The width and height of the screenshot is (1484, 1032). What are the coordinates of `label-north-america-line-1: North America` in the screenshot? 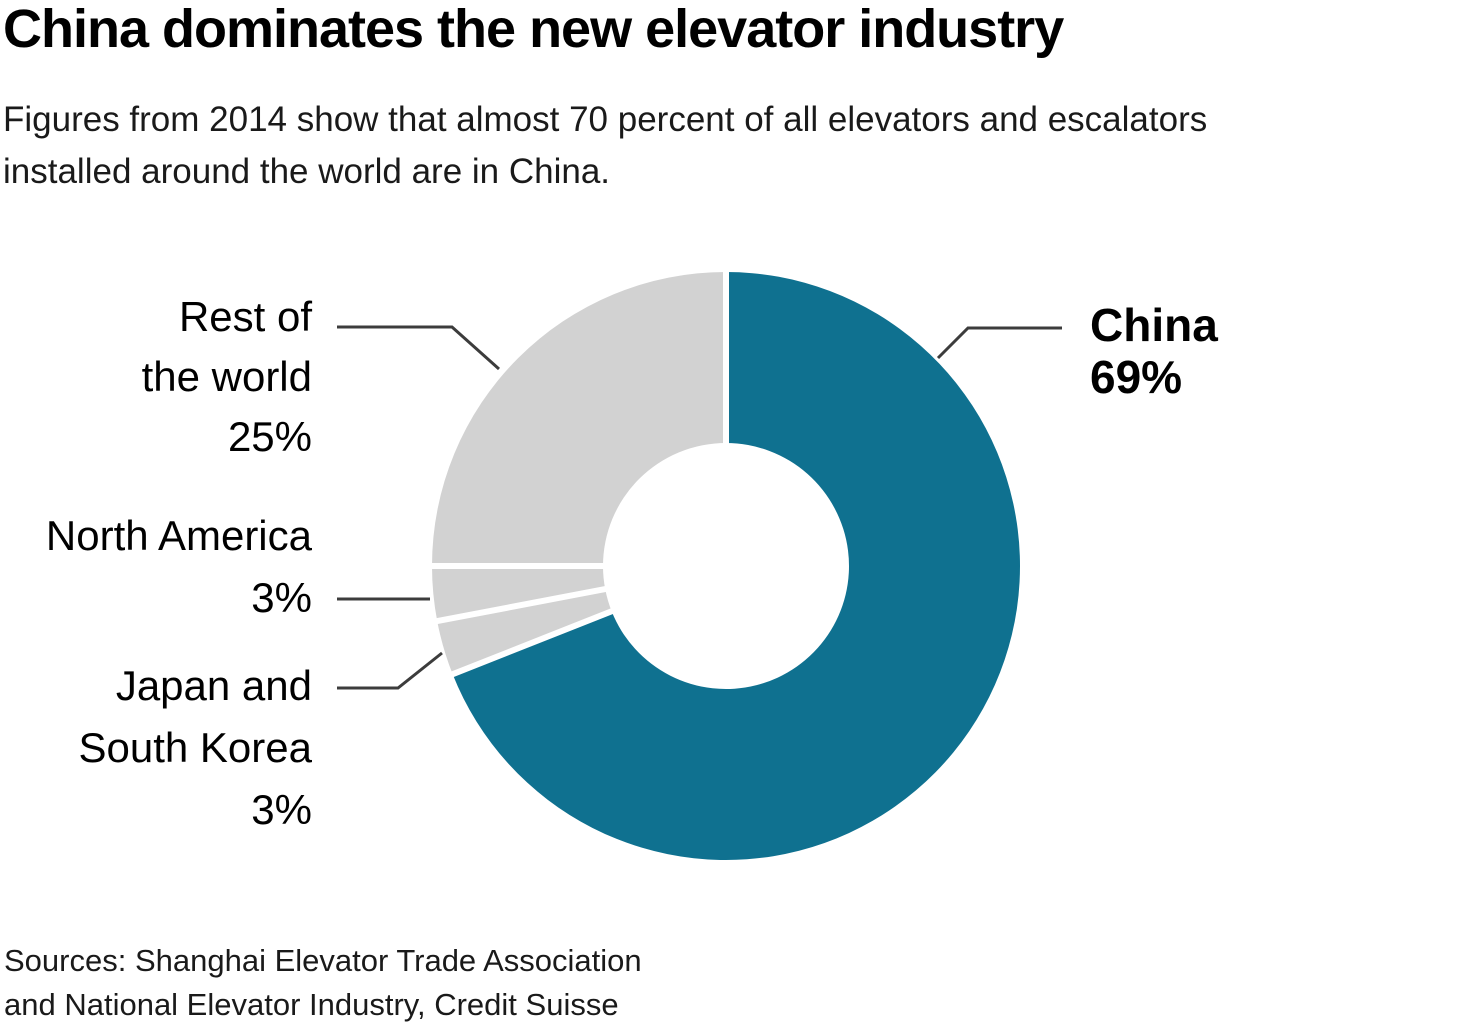 It's located at (178, 535).